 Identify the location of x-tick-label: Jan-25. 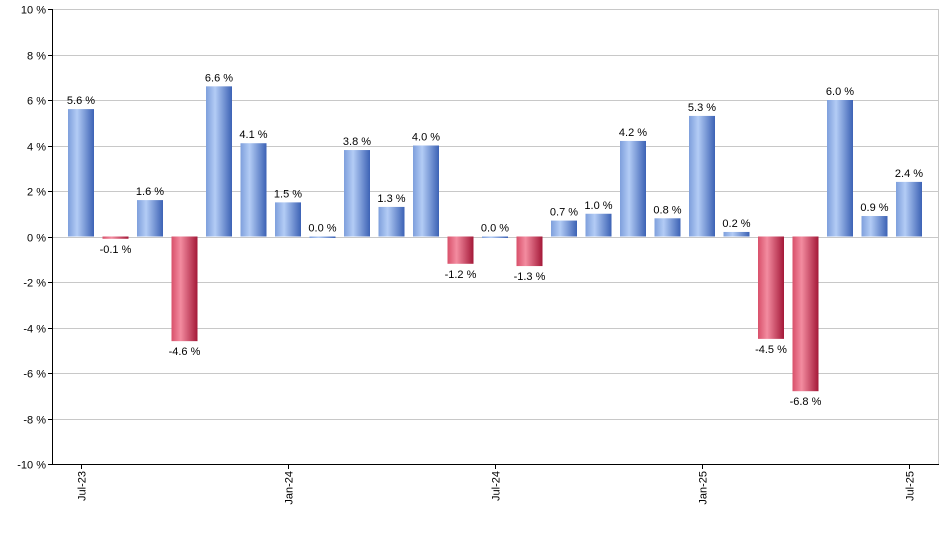
(704, 488).